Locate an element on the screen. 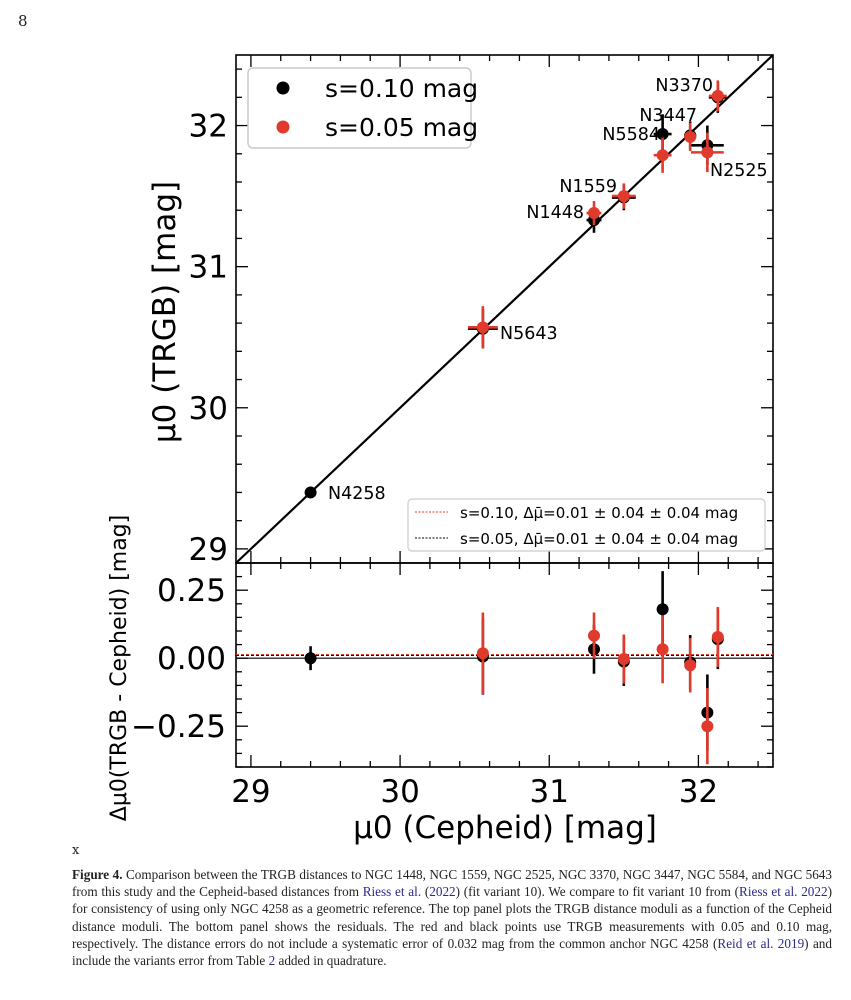 The image size is (851, 1000). citation-link: Riess et al. 2022 is located at coordinates (783, 892).